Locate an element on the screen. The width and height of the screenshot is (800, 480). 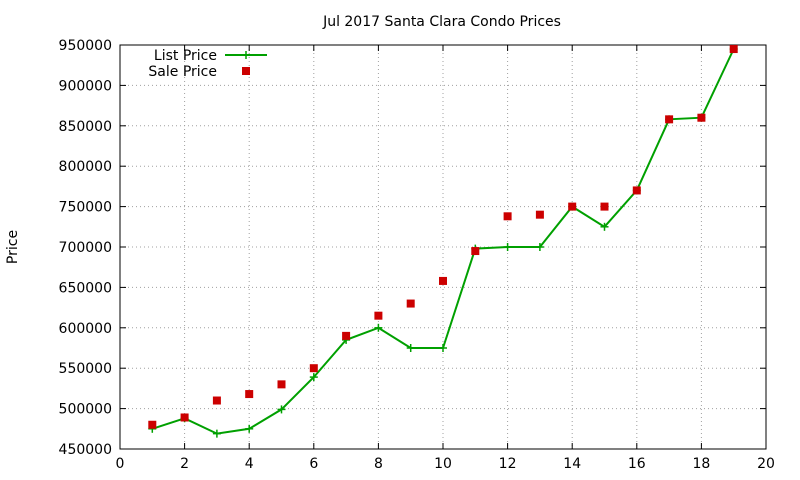
legend-marker-list-price is located at coordinates (246, 55).